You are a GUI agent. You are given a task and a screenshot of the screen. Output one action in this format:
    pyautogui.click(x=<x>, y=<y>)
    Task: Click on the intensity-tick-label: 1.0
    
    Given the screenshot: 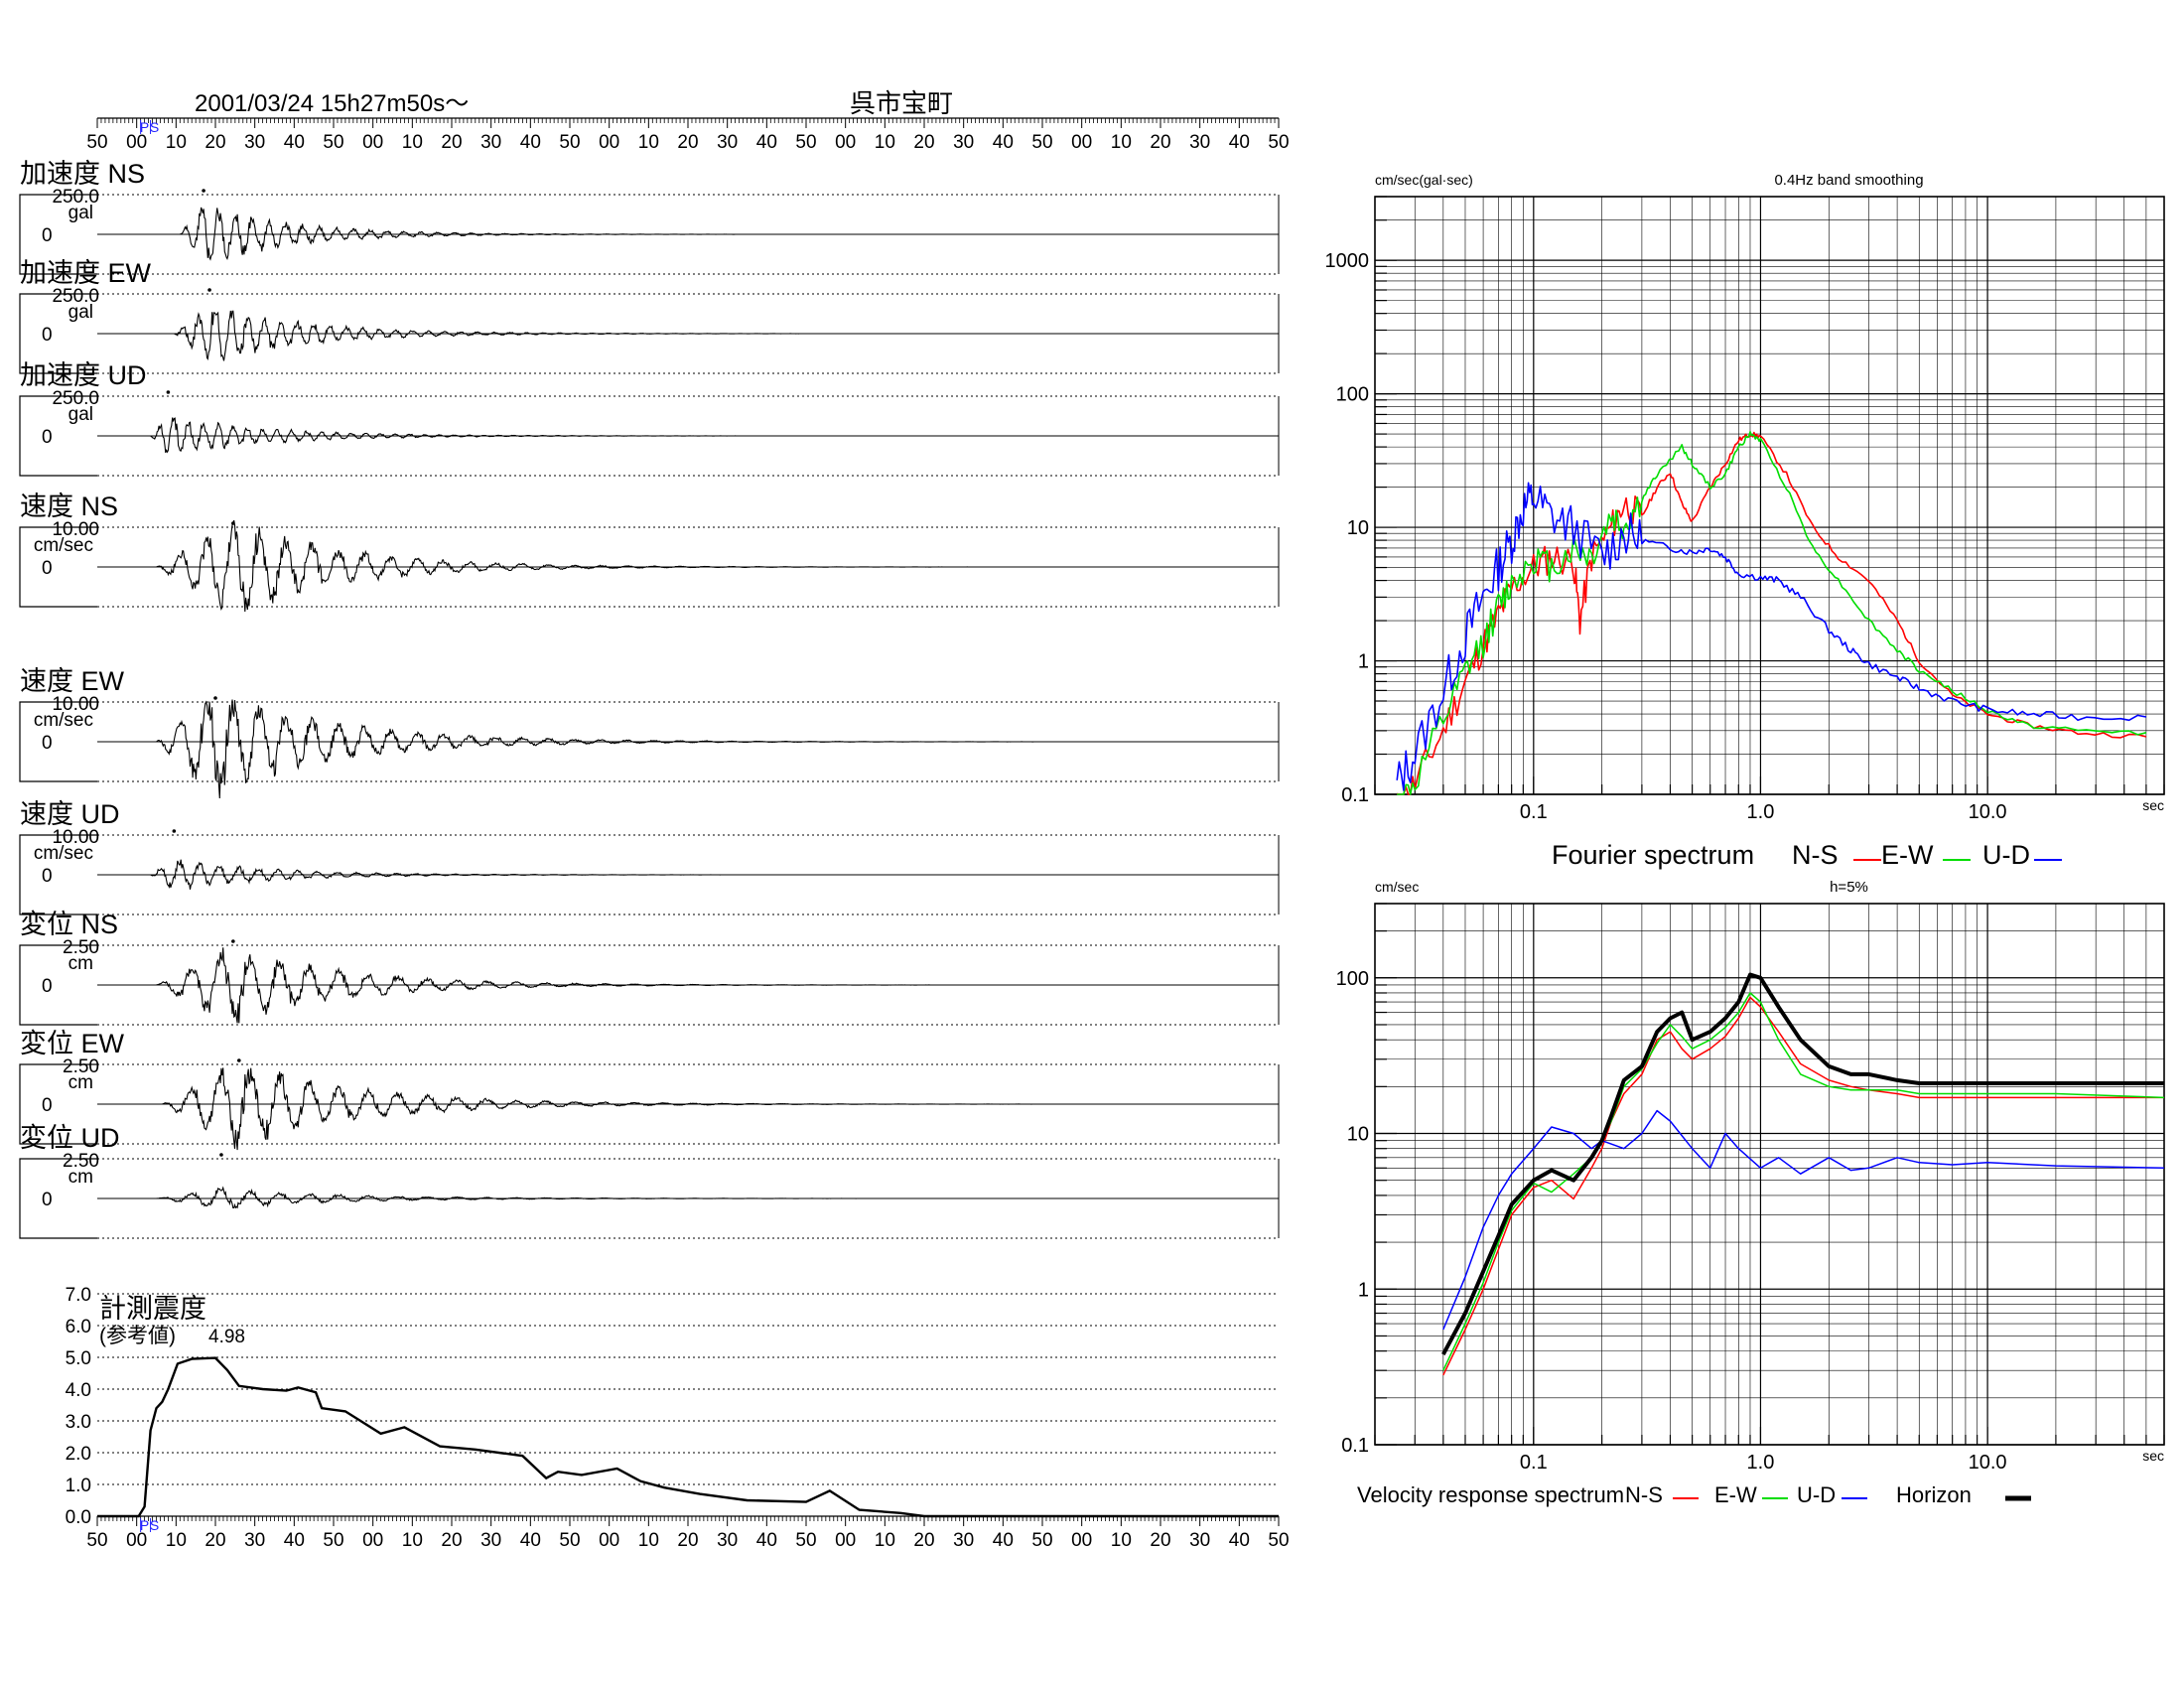 What is the action you would take?
    pyautogui.click(x=78, y=1486)
    